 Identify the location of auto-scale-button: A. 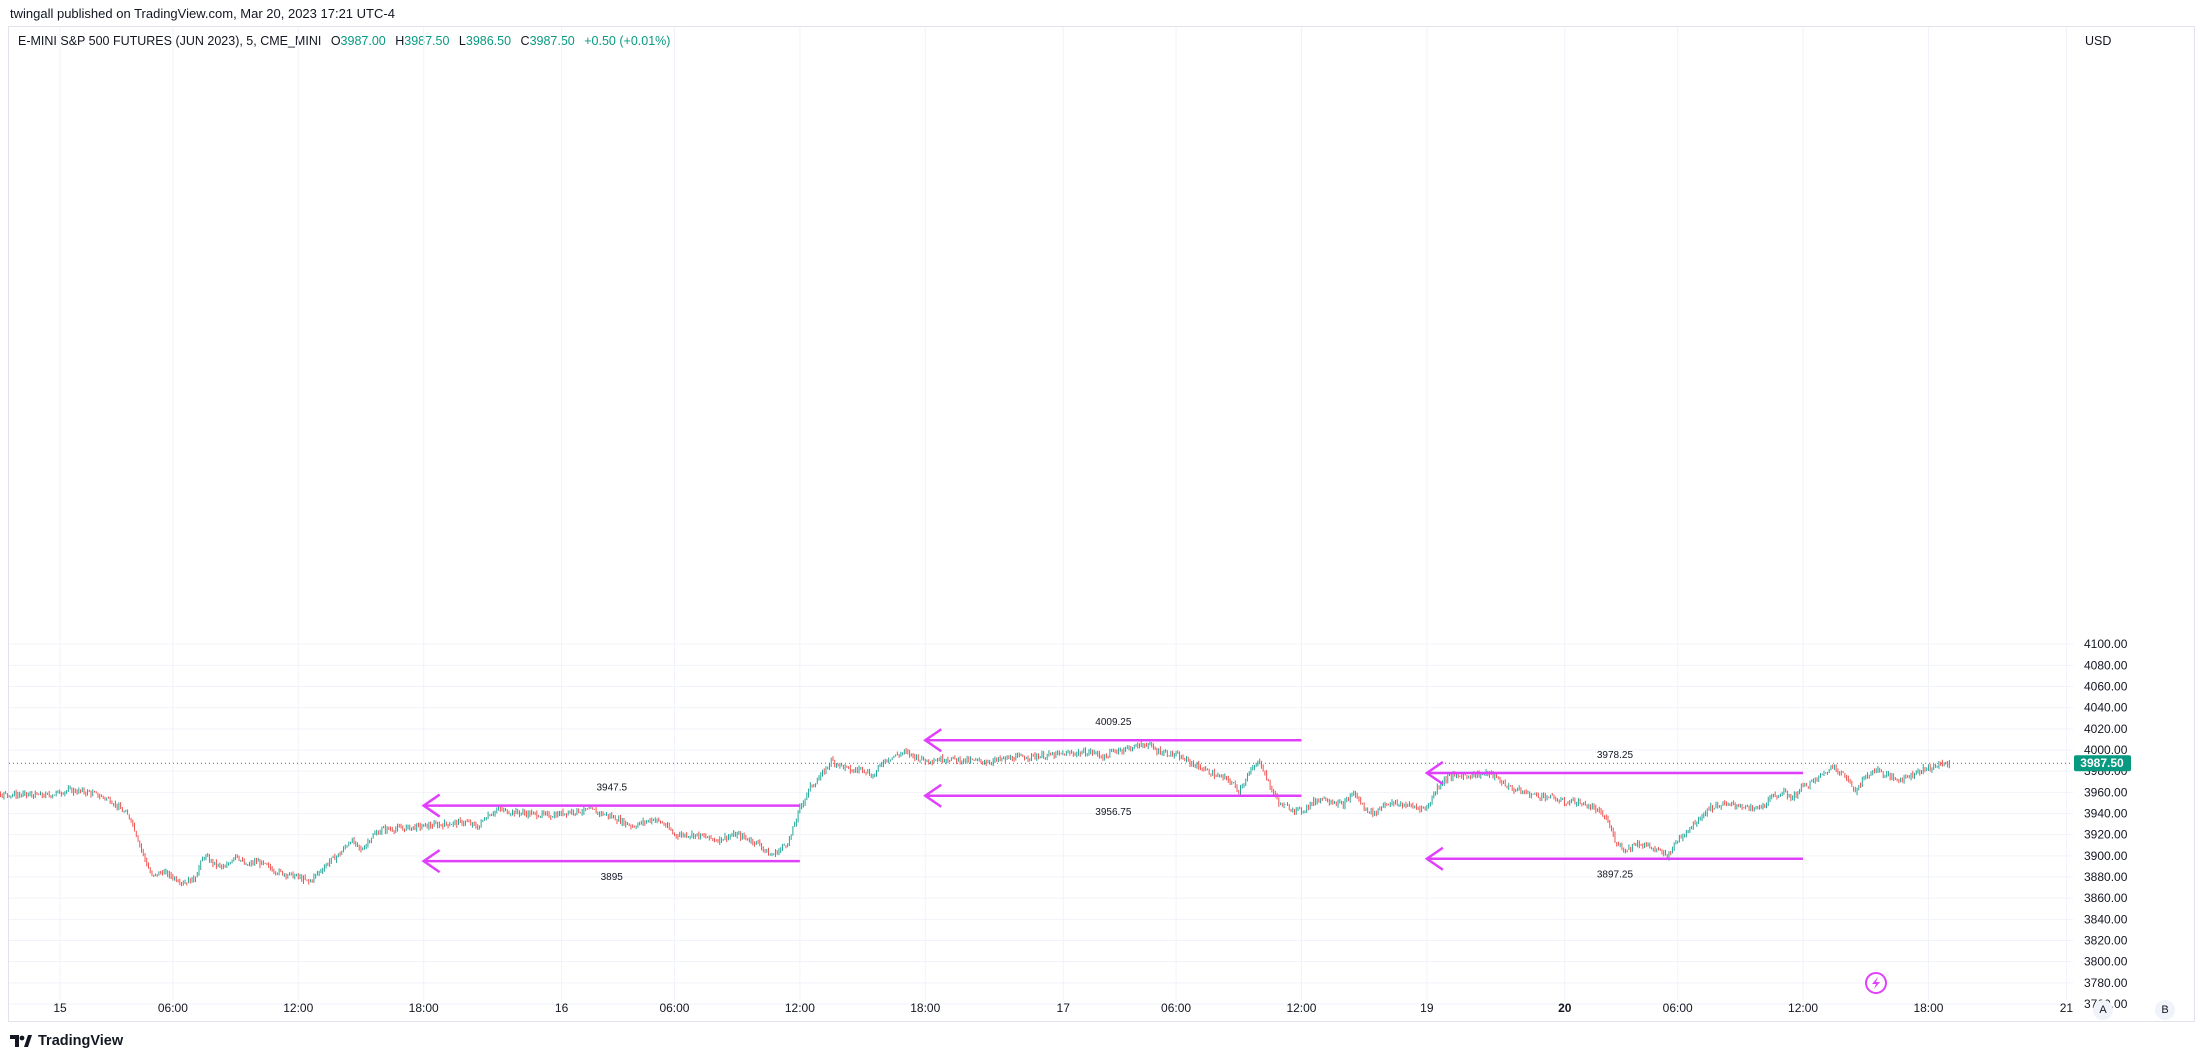
(2103, 1010).